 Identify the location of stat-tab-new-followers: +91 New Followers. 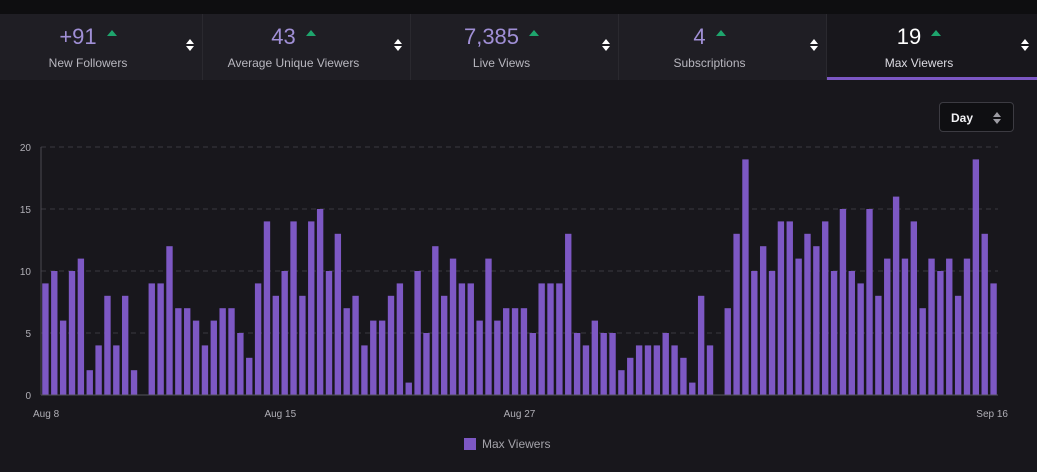
(101, 47).